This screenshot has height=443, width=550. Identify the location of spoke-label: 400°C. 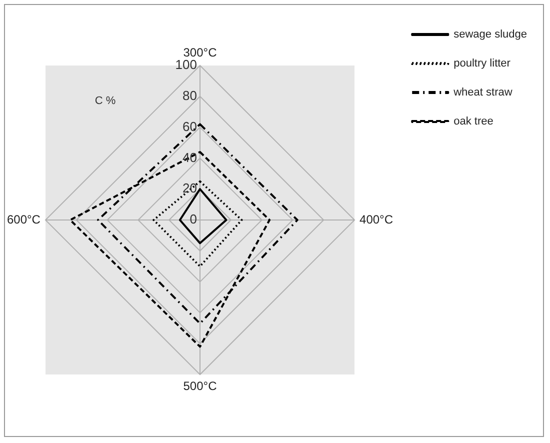
(377, 219).